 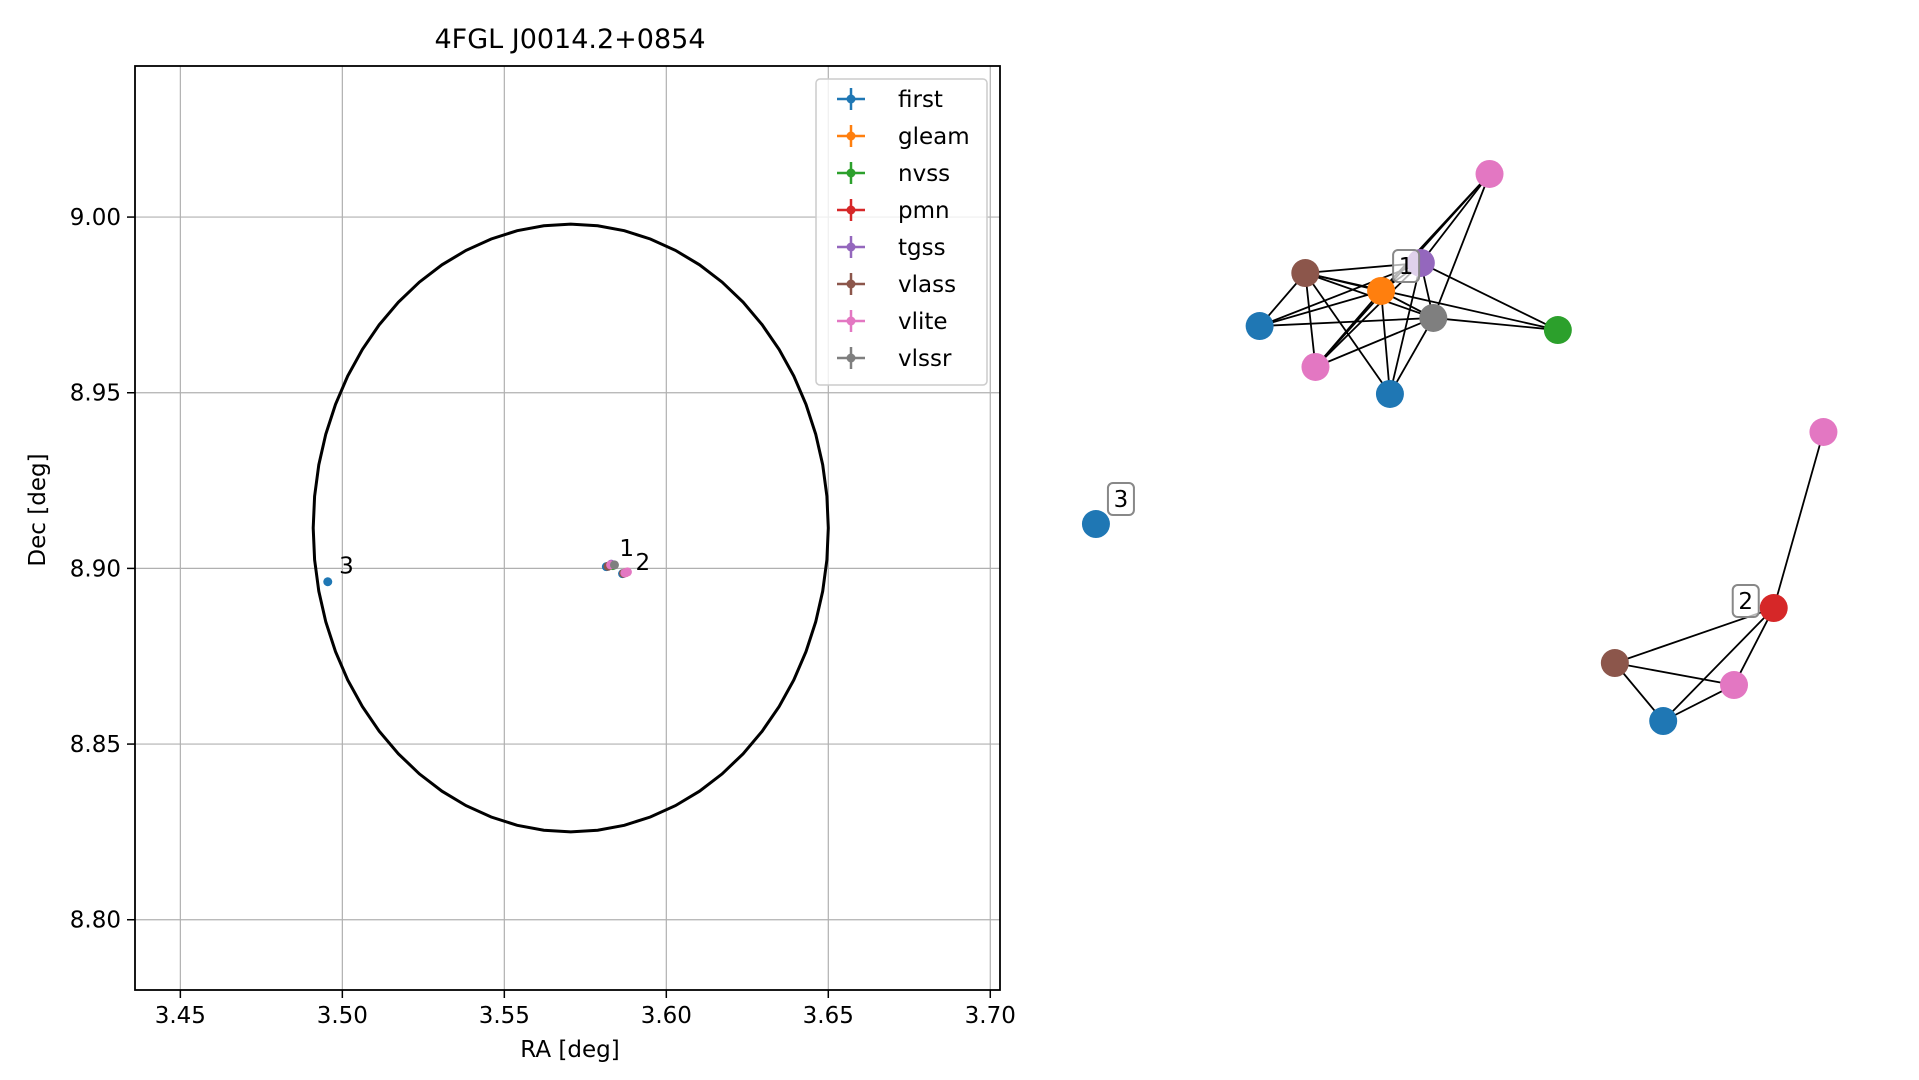 What do you see at coordinates (477, 573) in the screenshot?
I see `data-points` at bounding box center [477, 573].